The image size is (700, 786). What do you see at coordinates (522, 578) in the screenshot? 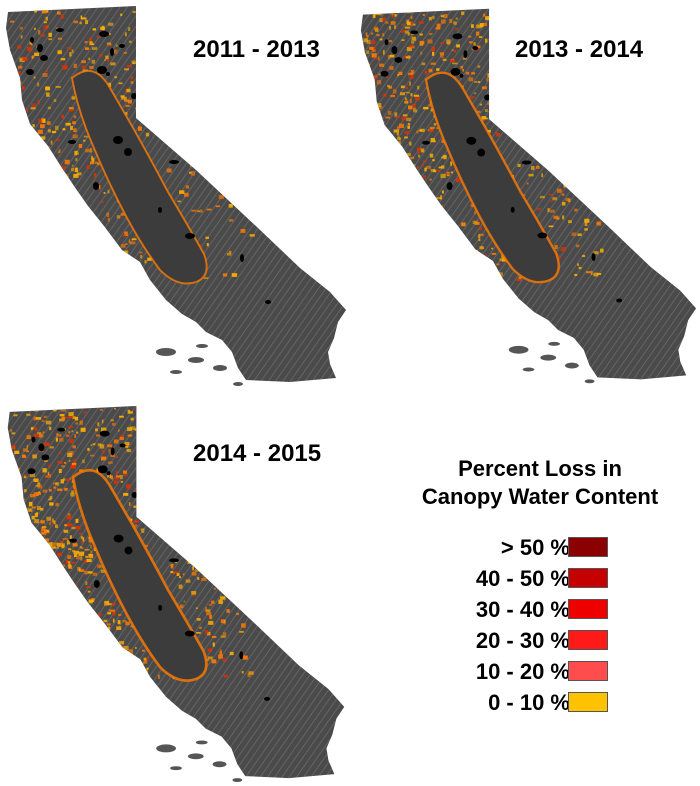
I see `legend-item-label: 40 - 50 %` at bounding box center [522, 578].